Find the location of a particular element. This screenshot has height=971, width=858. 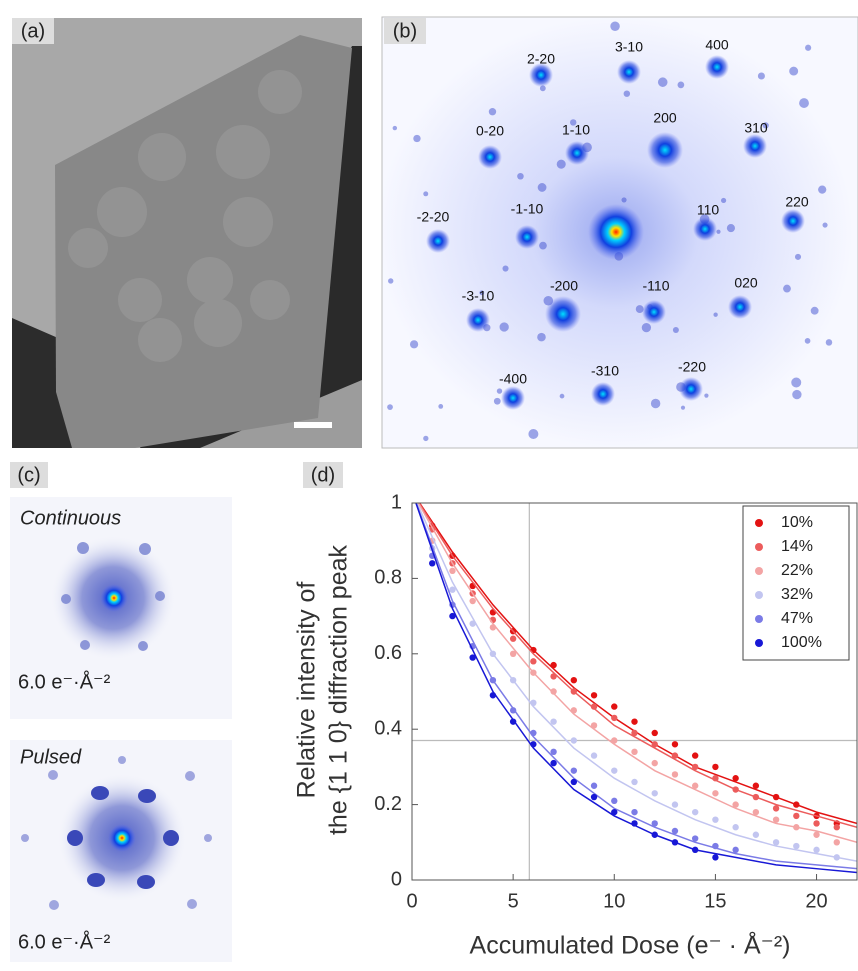

spot-label: -400 is located at coordinates (513, 379).